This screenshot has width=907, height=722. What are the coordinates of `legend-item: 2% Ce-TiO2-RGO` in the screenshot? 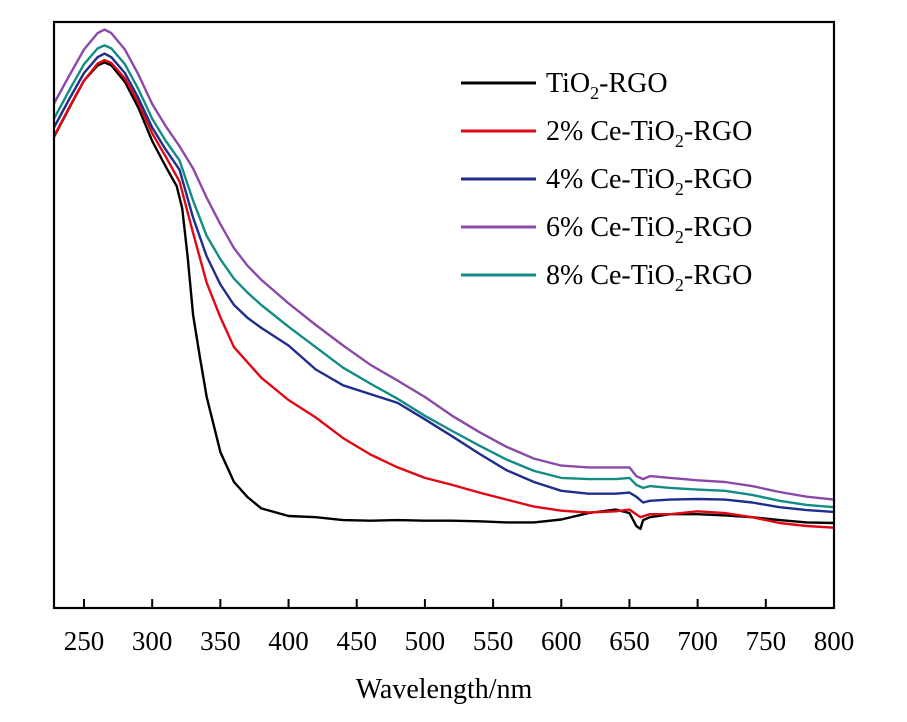 It's located at (606, 133).